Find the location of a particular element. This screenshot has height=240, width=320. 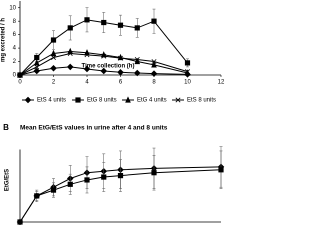

y-tick-label: 0 is located at coordinates (15, 76).